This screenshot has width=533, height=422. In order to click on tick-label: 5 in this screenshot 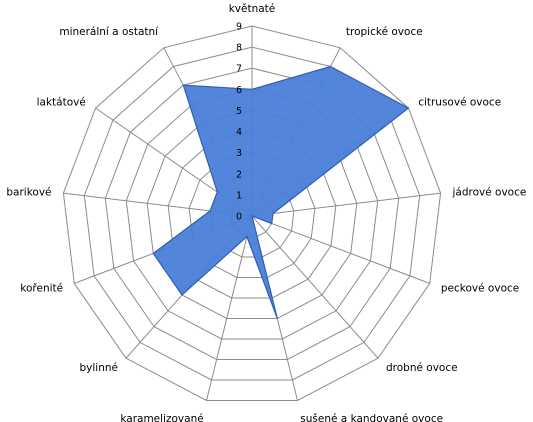, I will do `click(239, 111)`.